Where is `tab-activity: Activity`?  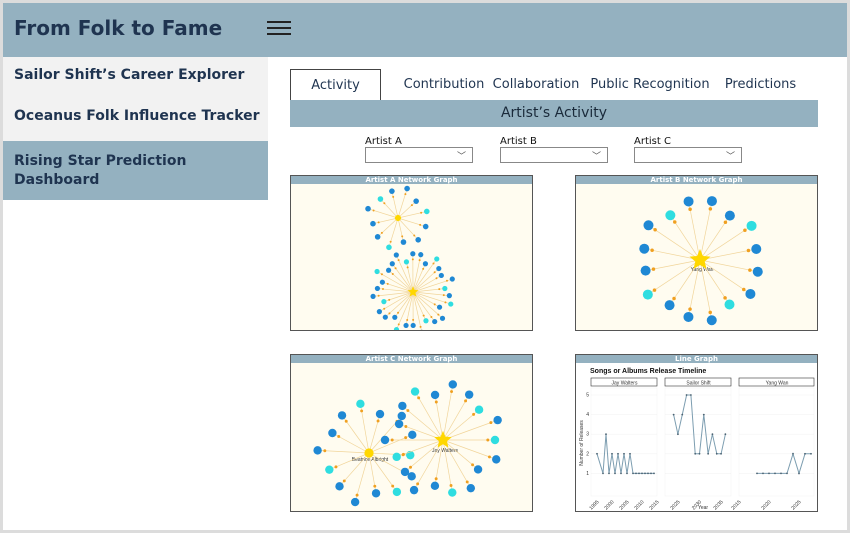 tab-activity: Activity is located at coordinates (335, 84).